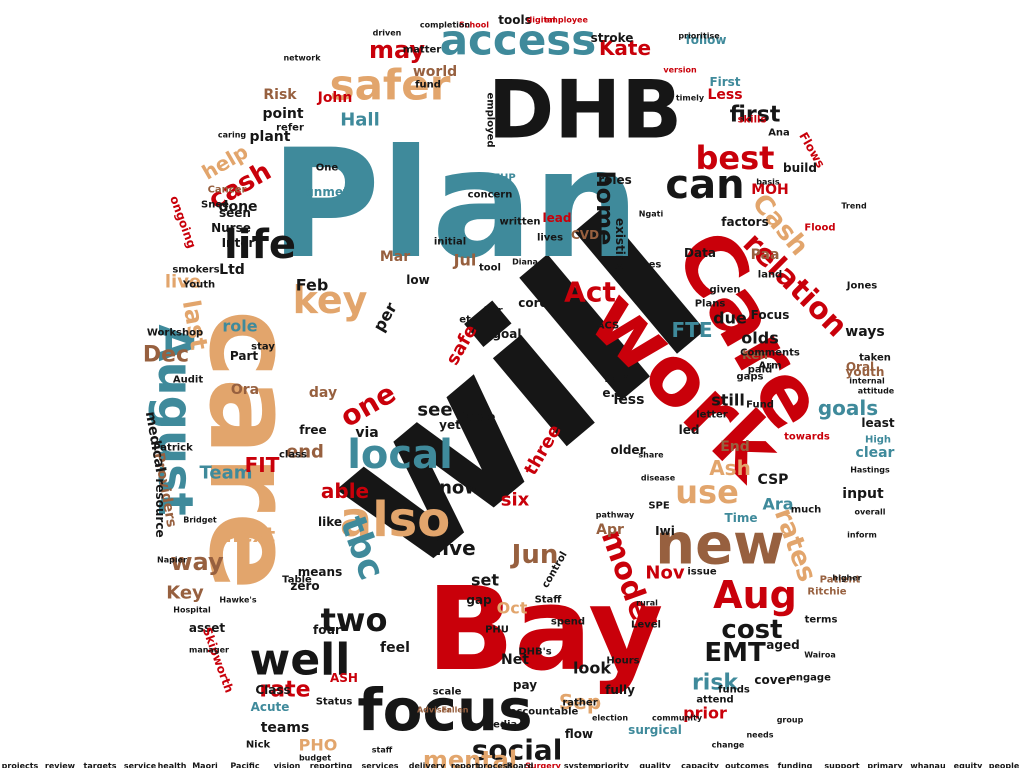  Describe the element at coordinates (238, 243) in the screenshot. I see `word-inter: Inter` at that location.